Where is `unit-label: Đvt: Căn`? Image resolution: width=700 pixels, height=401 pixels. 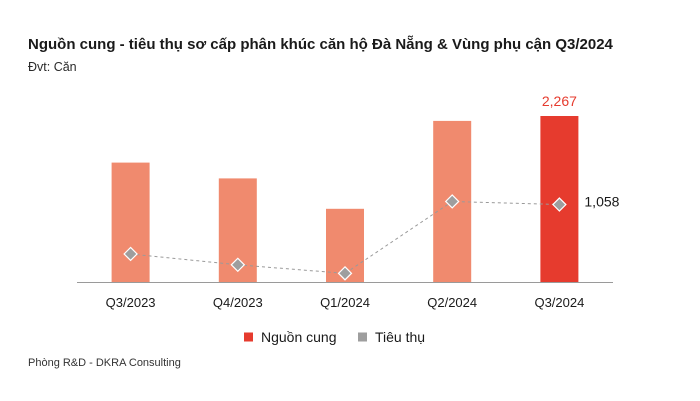
unit-label: Đvt: Căn is located at coordinates (52, 67).